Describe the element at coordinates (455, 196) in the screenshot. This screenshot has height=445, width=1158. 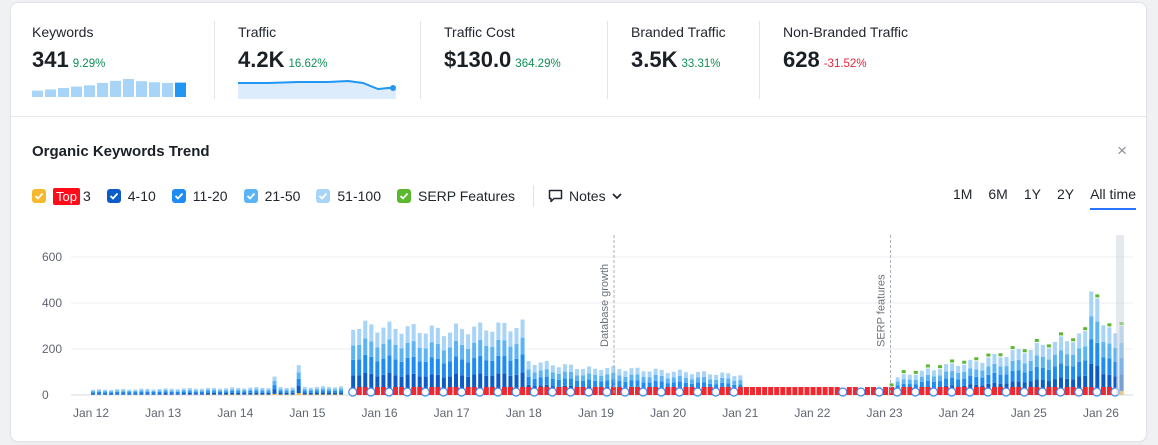
I see `legend-serp-features: SERP Features` at that location.